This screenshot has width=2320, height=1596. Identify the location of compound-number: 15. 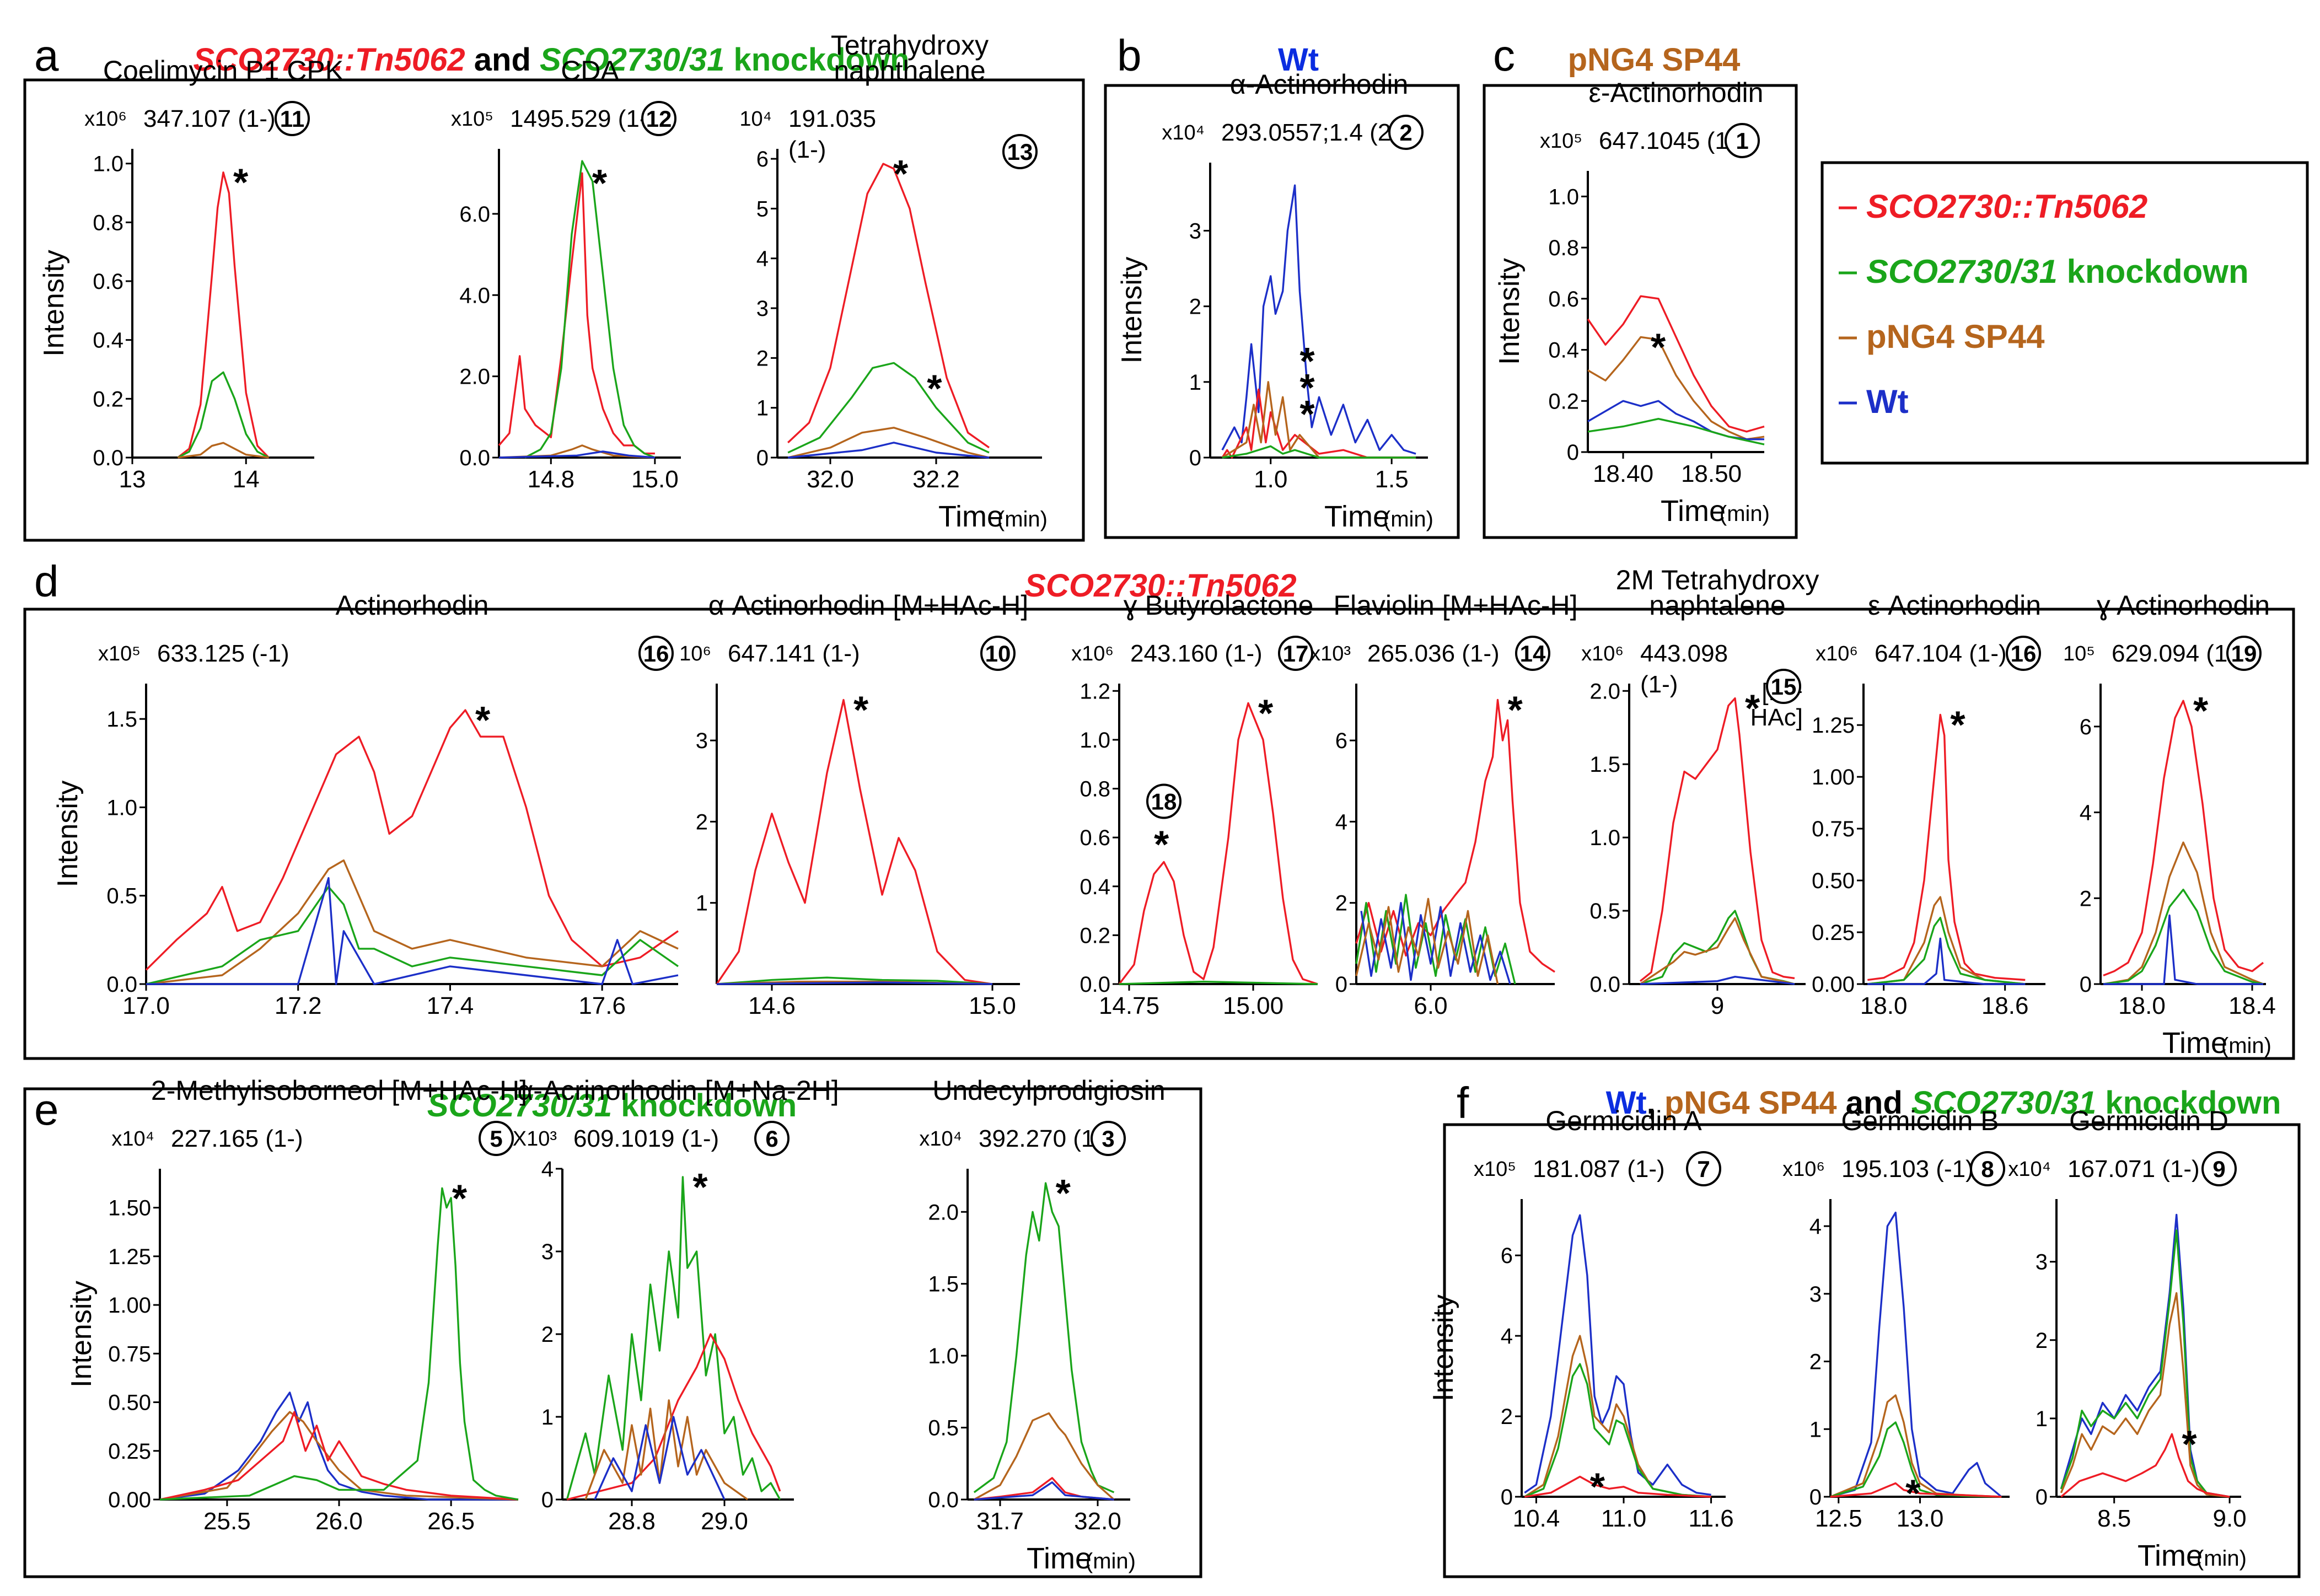
(1784, 687).